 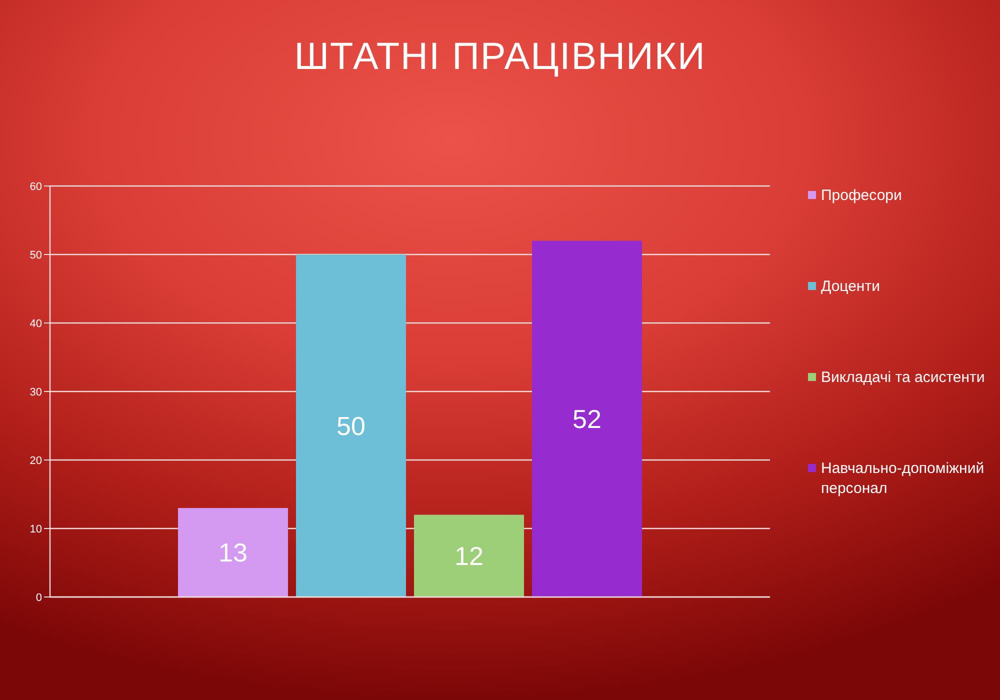 I want to click on data-label: 12, so click(x=469, y=556).